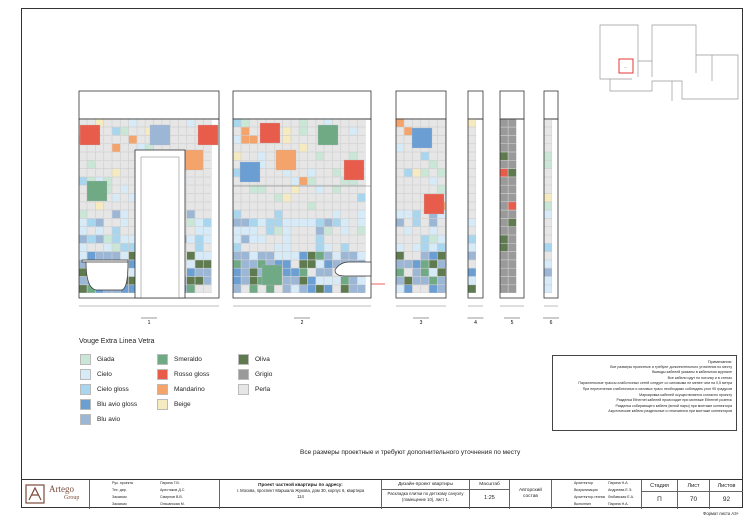 Image resolution: width=751 pixels, height=520 pixels. What do you see at coordinates (512, 105) in the screenshot?
I see `elevation-ceiling-band` at bounding box center [512, 105].